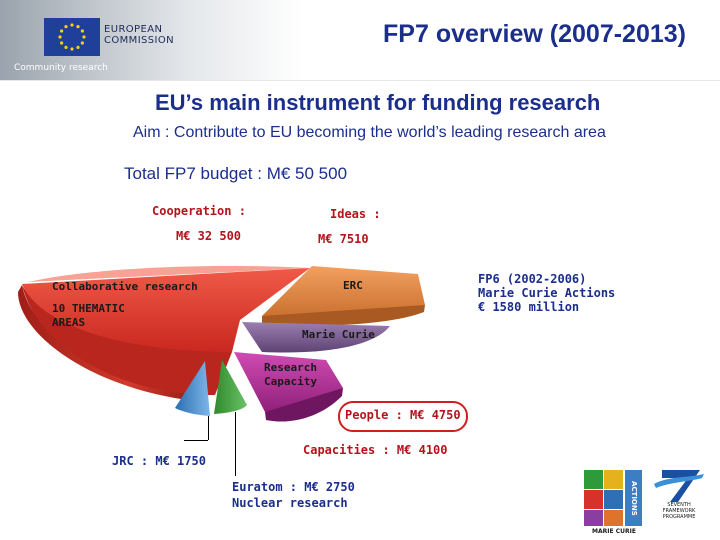 This screenshot has width=720, height=540. What do you see at coordinates (355, 214) in the screenshot?
I see `label-ideas: Ideas :` at bounding box center [355, 214].